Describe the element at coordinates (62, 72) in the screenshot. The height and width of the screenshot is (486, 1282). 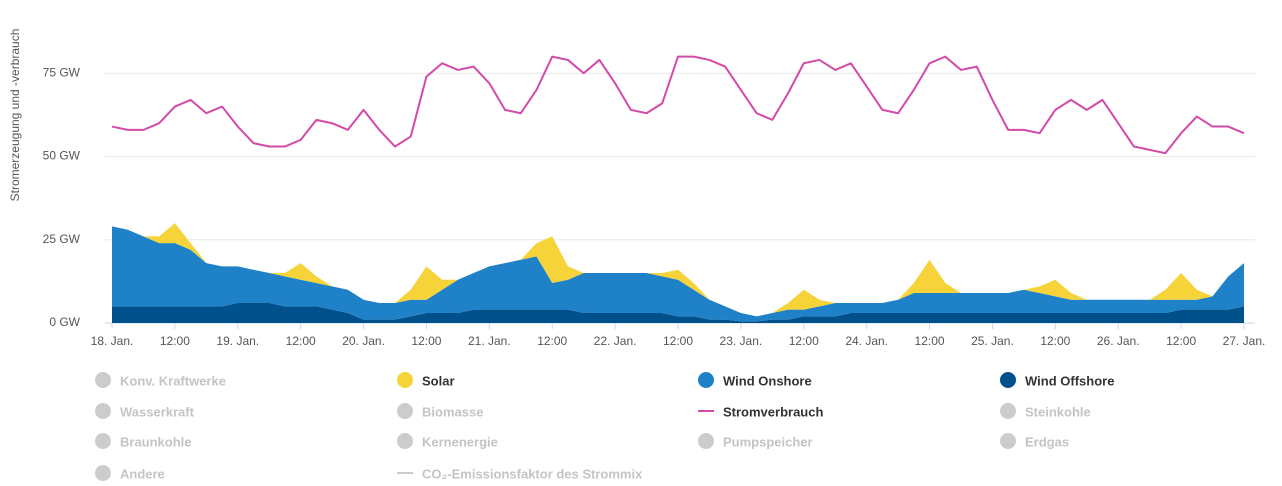
I see `y-tick-label: 75 GW` at that location.